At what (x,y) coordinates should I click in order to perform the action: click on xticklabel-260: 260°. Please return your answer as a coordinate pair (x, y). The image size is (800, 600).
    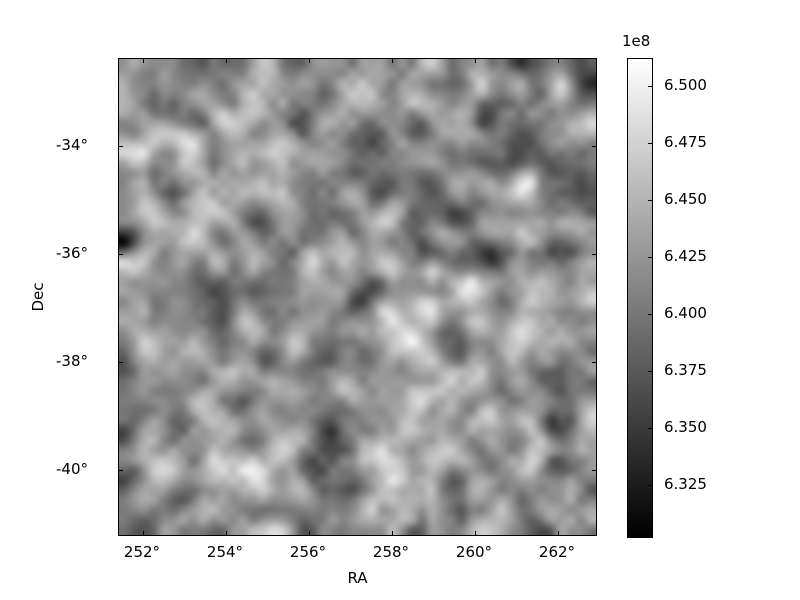
    Looking at the image, I should click on (474, 552).